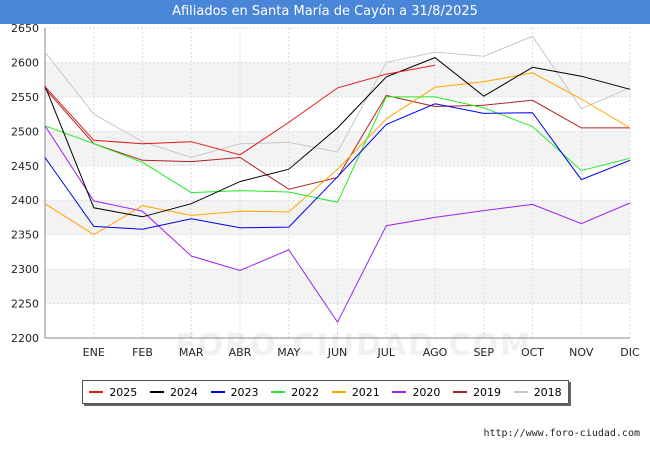  I want to click on legend-label: 2024, so click(183, 392).